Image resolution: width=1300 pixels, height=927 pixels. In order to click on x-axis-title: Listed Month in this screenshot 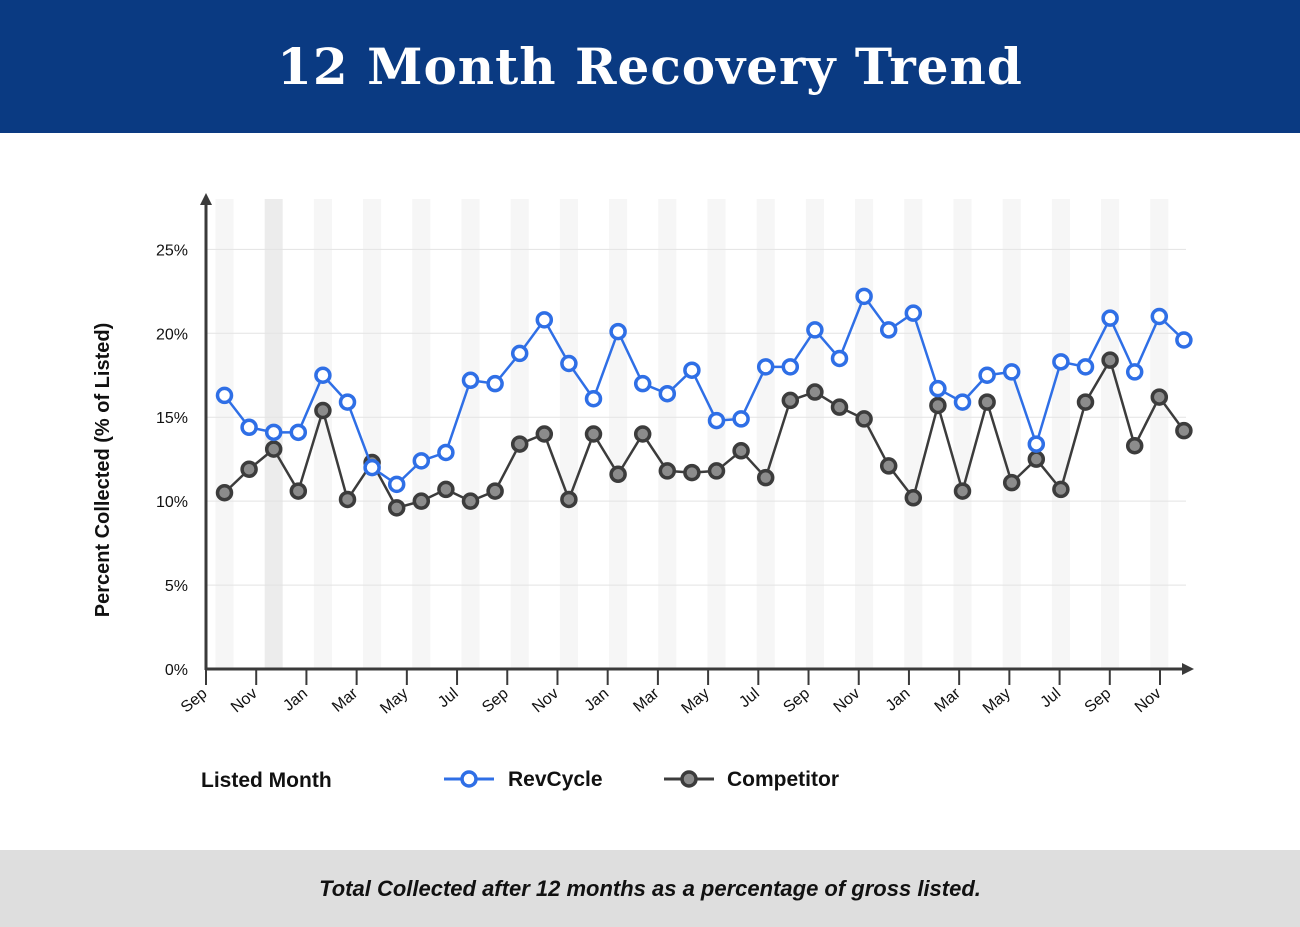, I will do `click(266, 780)`.